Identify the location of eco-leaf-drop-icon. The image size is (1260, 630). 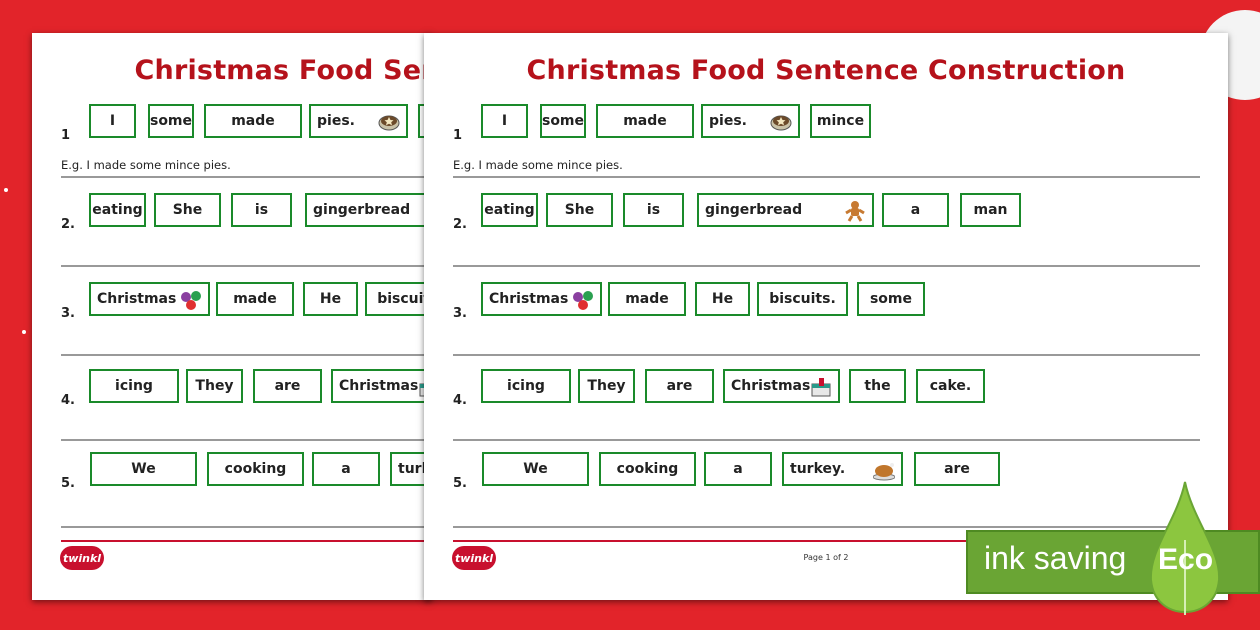
(1185, 548).